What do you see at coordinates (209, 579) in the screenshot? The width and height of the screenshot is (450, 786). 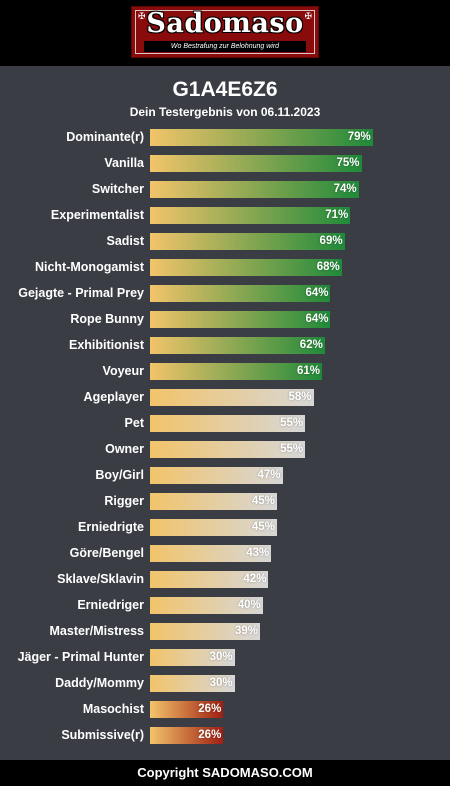 I see `bar: 42%` at bounding box center [209, 579].